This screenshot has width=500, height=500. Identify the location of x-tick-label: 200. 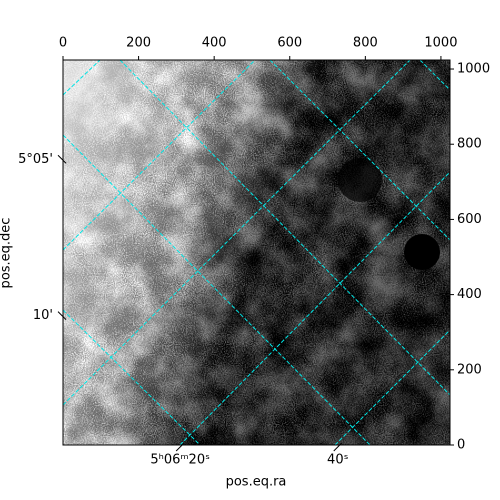
(138, 43).